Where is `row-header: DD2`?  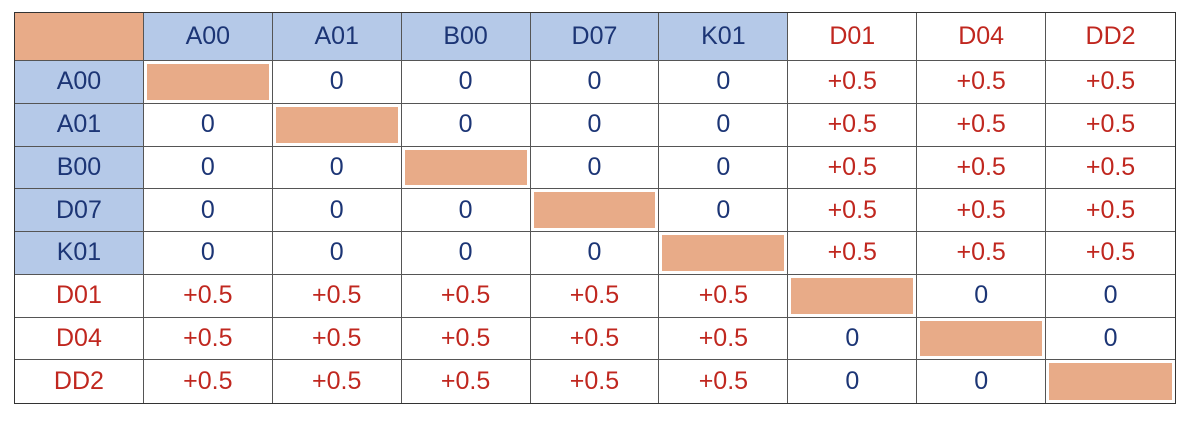
row-header: DD2 is located at coordinates (79, 381).